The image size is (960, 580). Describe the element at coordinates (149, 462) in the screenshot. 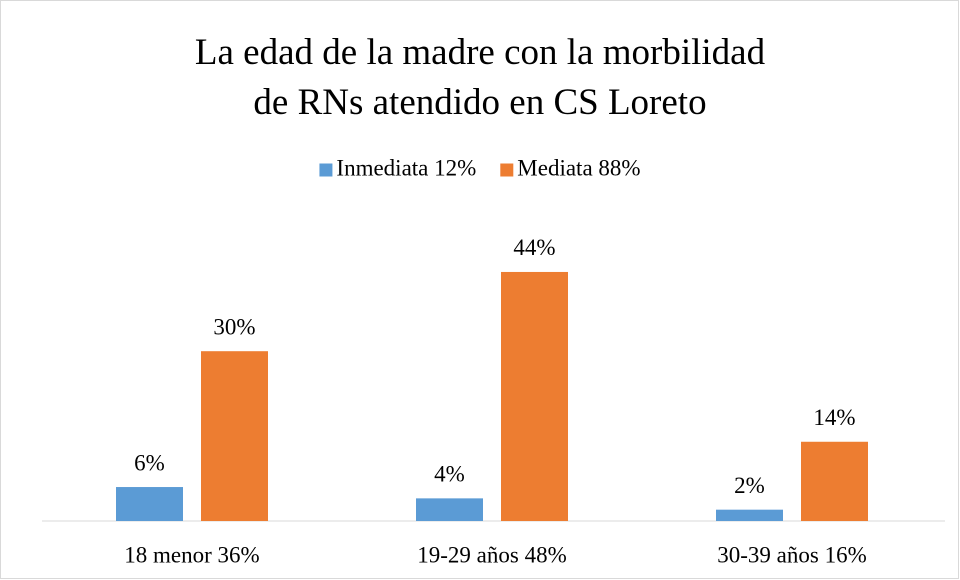

I see `data-label: 6%` at that location.